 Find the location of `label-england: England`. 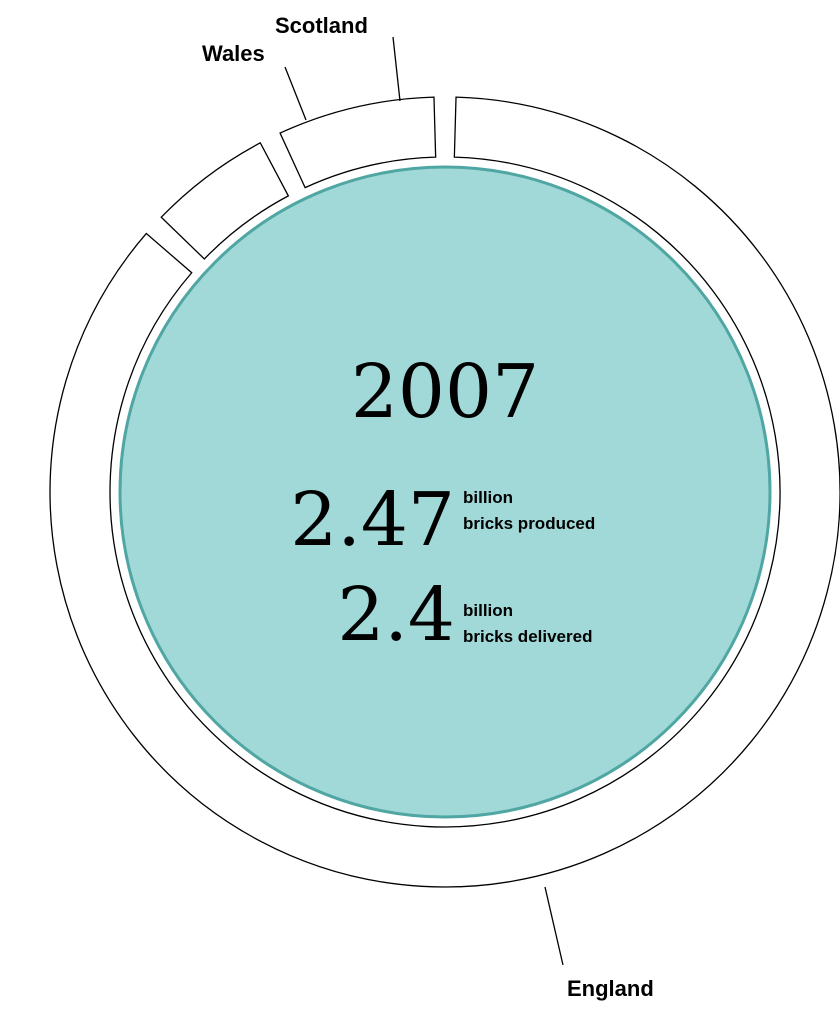

label-england: England is located at coordinates (610, 988).